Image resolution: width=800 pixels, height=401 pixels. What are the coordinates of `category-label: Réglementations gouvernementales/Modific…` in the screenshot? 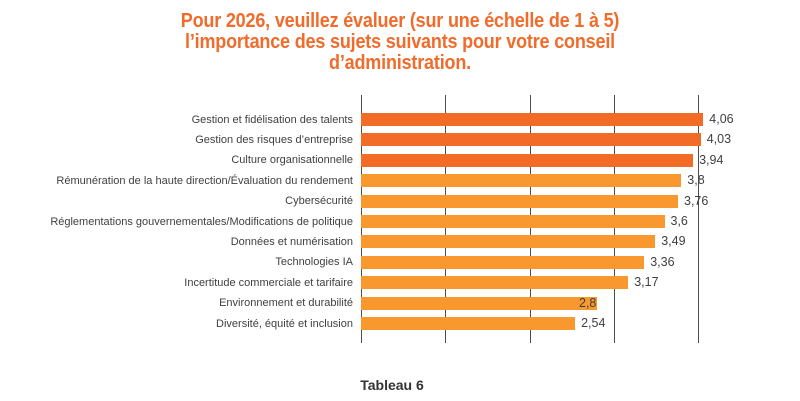 It's located at (201, 221).